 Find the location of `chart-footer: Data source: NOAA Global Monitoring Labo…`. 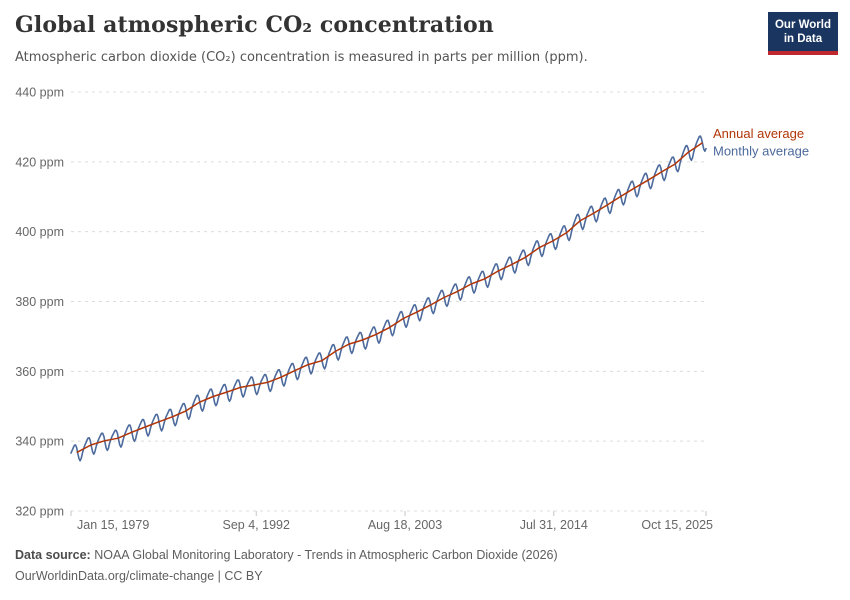

chart-footer: Data source: NOAA Global Monitoring Labo… is located at coordinates (286, 566).